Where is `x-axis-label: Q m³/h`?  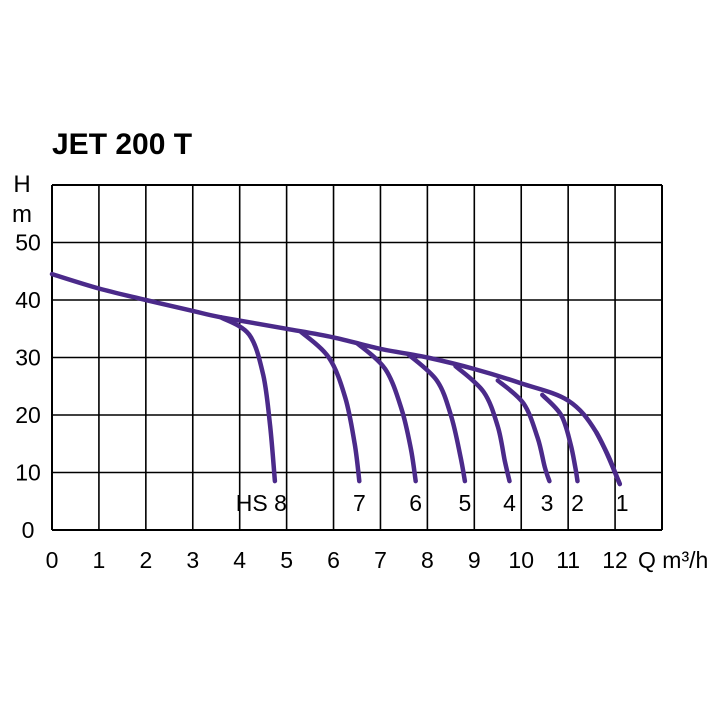
x-axis-label: Q m³/h is located at coordinates (673, 560).